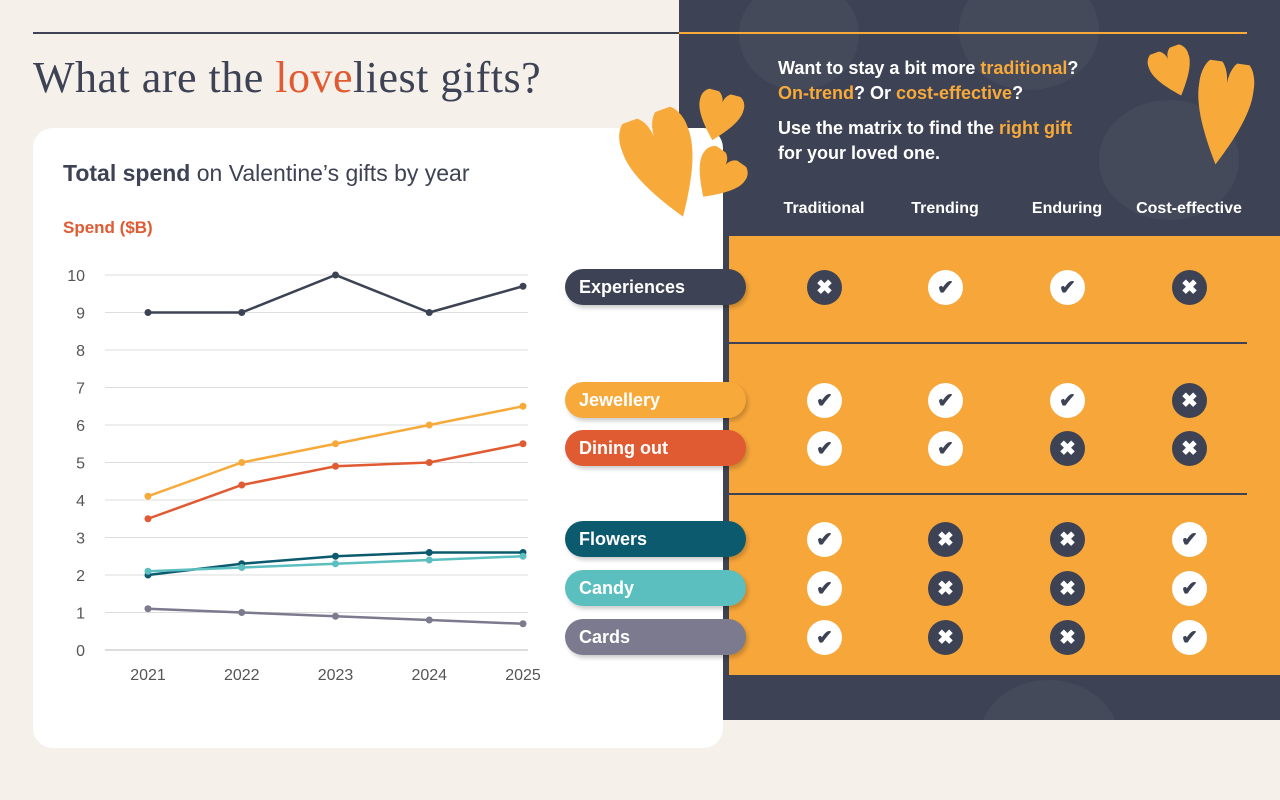  I want to click on column-header-trending: Trending, so click(945, 208).